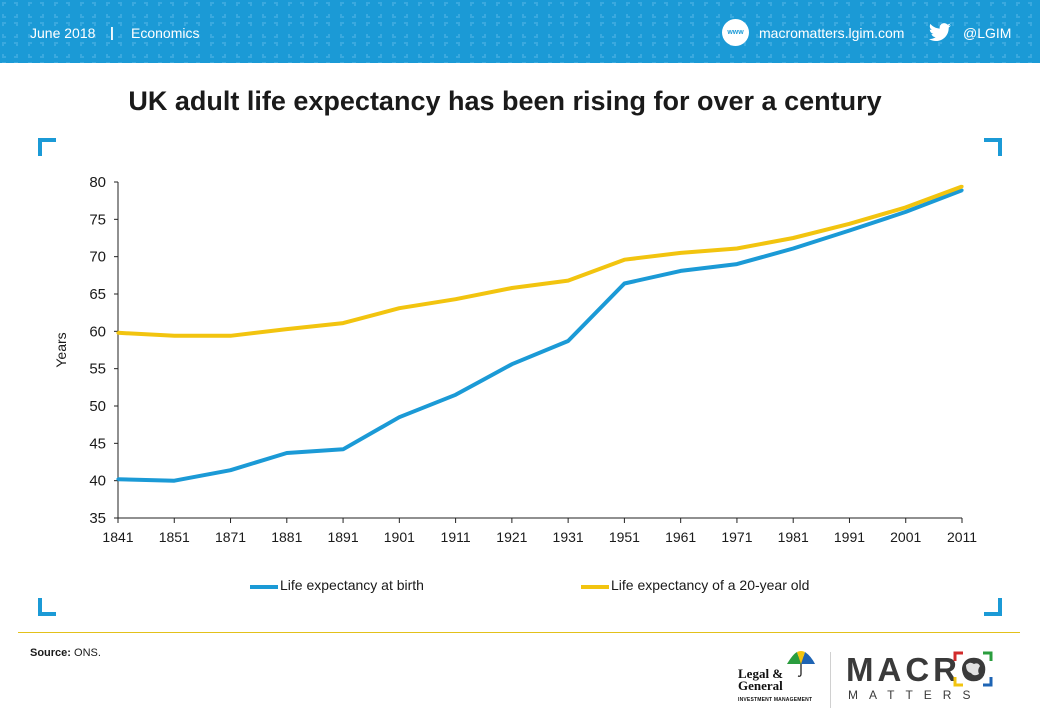  Describe the element at coordinates (511, 537) in the screenshot. I see `x-tick-label: 1921` at that location.